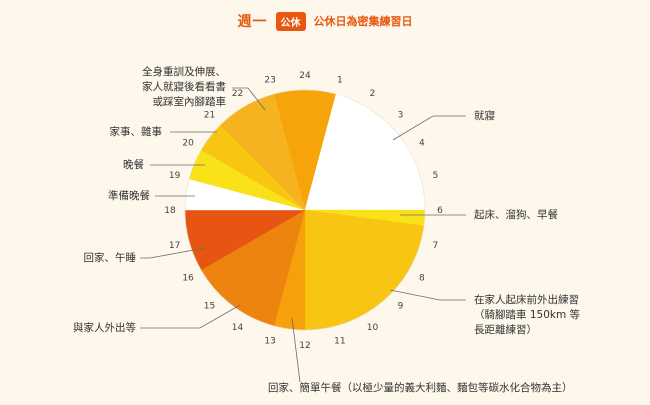 The height and width of the screenshot is (405, 650). What do you see at coordinates (527, 315) in the screenshot?
I see `label-ride-2: （騎腳踏車 150km 等` at bounding box center [527, 315].